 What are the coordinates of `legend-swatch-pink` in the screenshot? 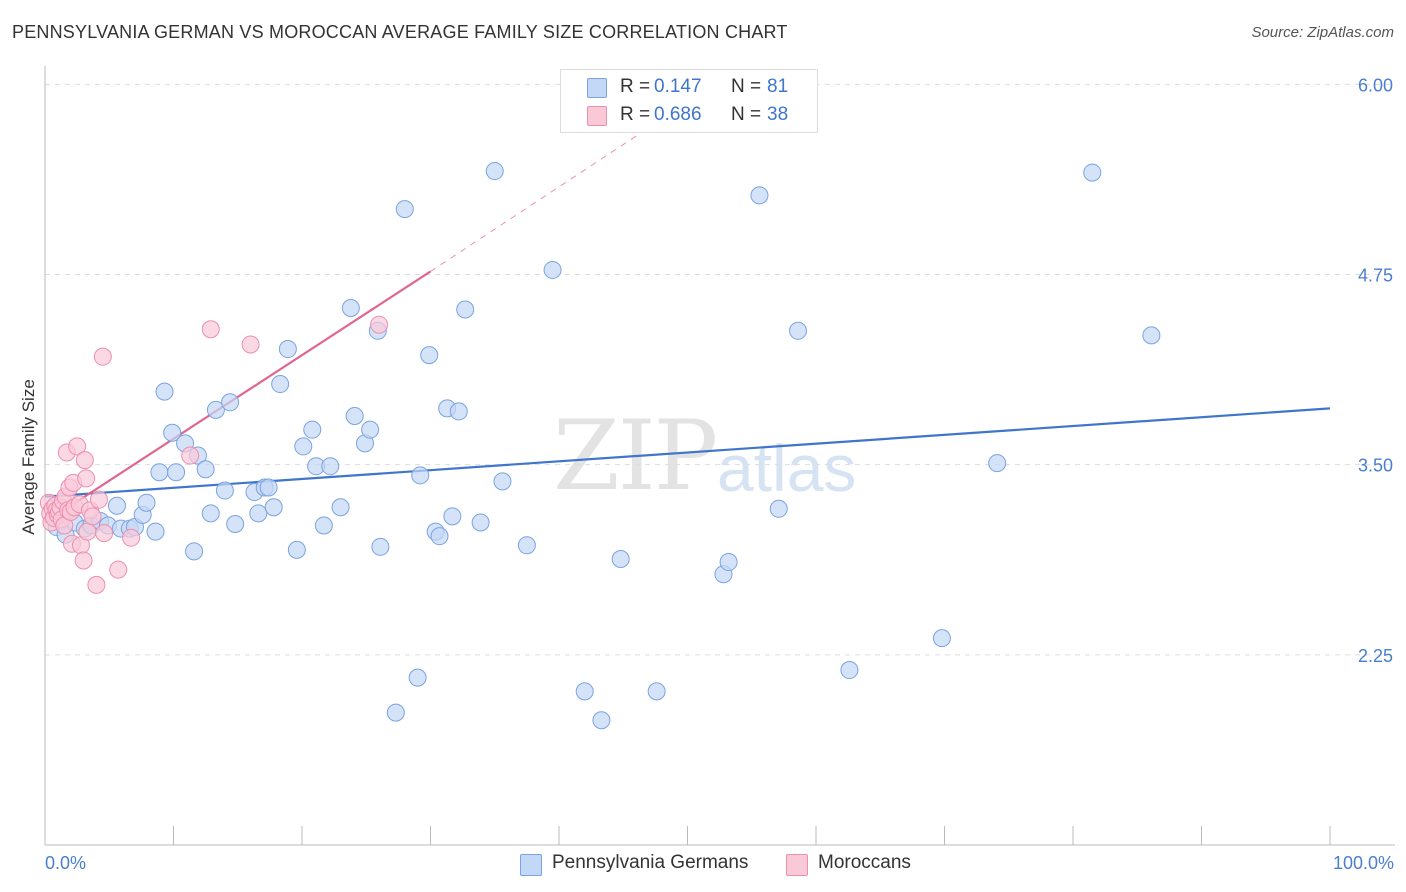 It's located at (597, 116).